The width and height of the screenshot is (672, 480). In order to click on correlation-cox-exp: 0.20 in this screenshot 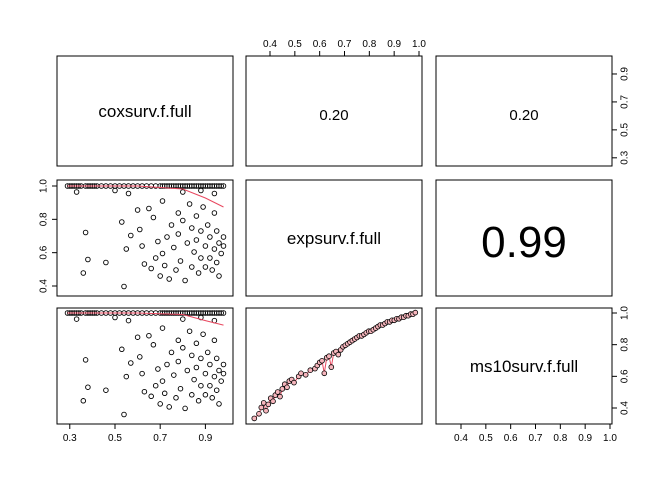, I will do `click(333, 115)`.